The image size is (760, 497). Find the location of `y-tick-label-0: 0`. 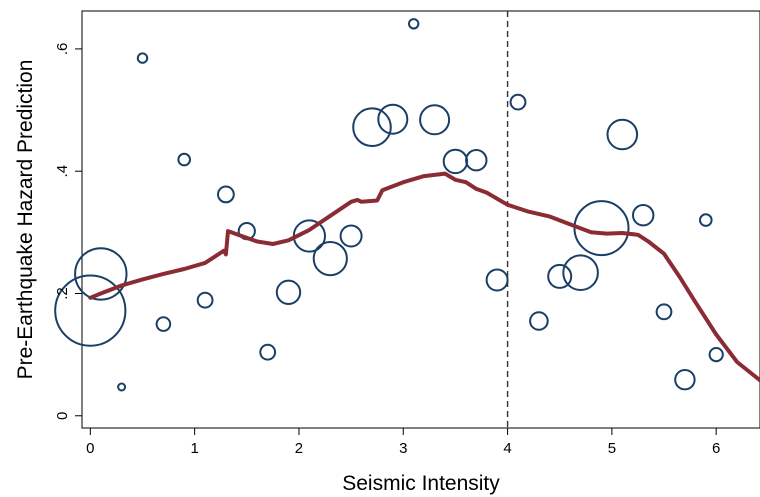

y-tick-label-0: 0 is located at coordinates (62, 416).